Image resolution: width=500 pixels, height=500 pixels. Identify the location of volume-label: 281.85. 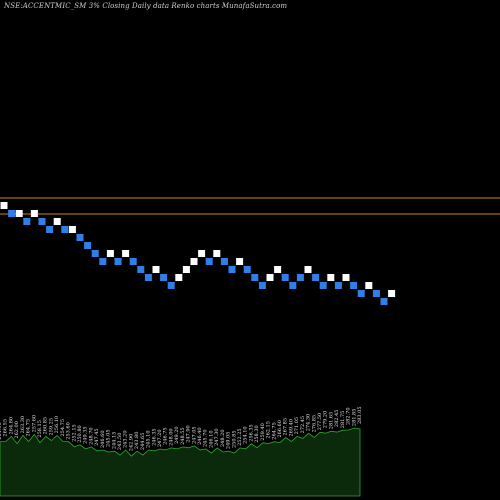
(354, 418).